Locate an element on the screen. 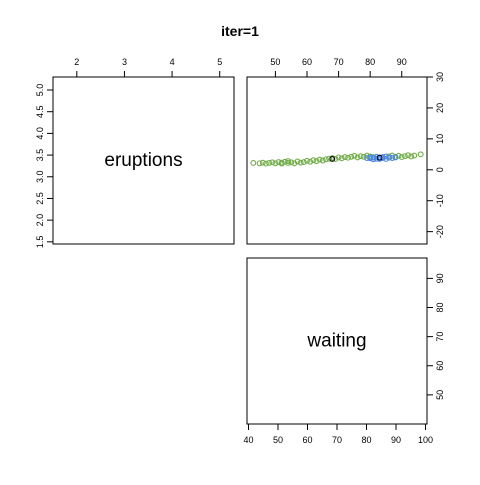 This screenshot has width=480, height=485. y-tick-label: 80 is located at coordinates (440, 308).